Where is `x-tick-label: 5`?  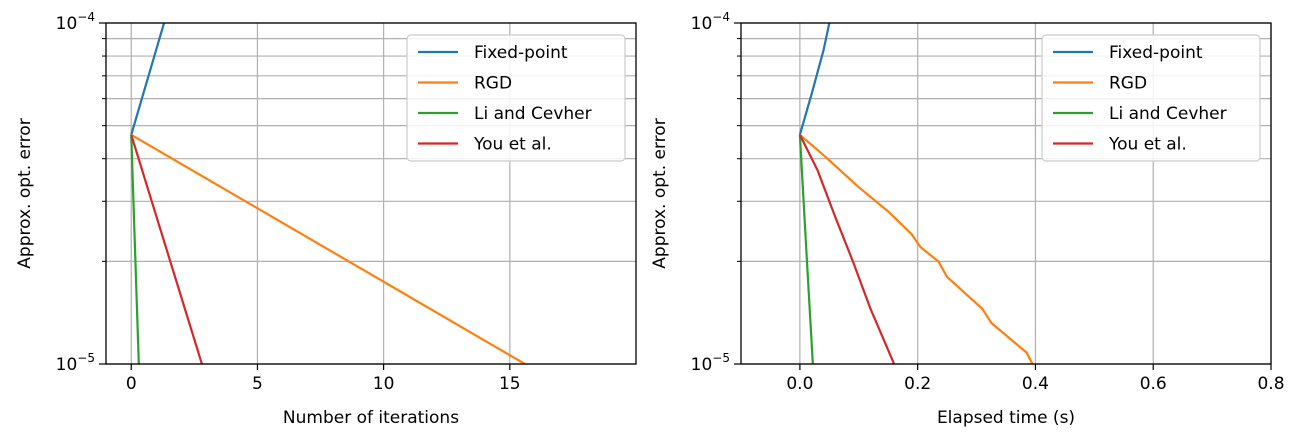
x-tick-label: 5 is located at coordinates (257, 384).